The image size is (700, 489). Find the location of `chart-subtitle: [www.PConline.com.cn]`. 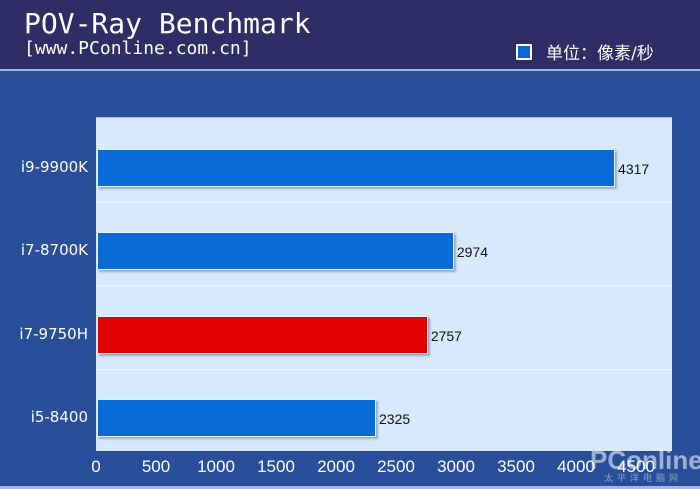

chart-subtitle: [www.PConline.com.cn] is located at coordinates (138, 48).